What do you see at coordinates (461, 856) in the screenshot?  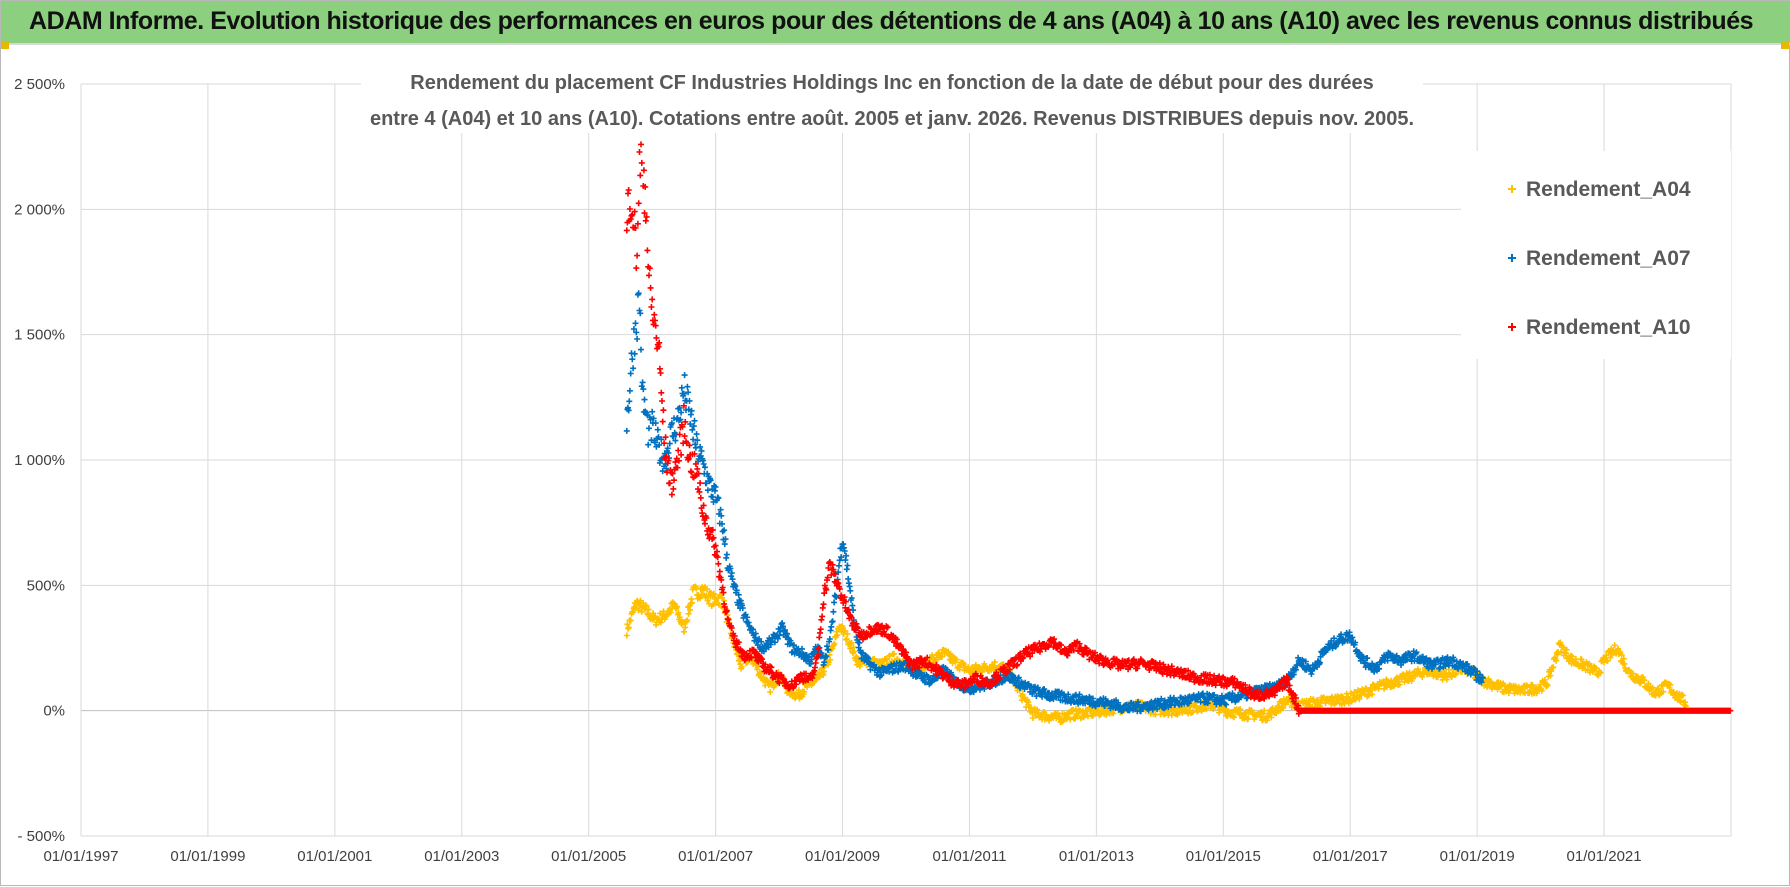 I see `x-tick-label: 01/01/2003` at bounding box center [461, 856].